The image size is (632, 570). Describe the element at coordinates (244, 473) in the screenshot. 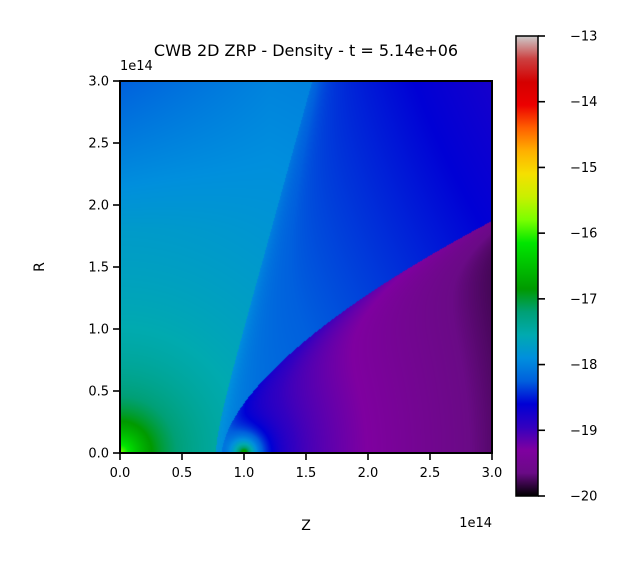

I see `x-tick-label: 1.0` at that location.